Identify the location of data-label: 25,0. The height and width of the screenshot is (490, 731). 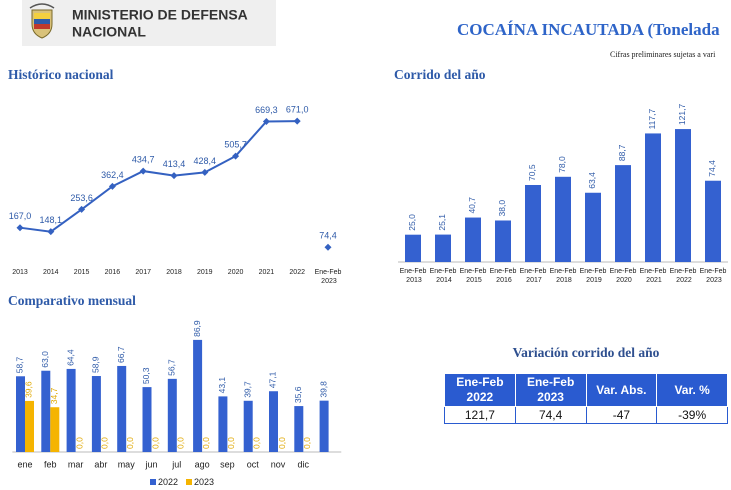
(412, 222).